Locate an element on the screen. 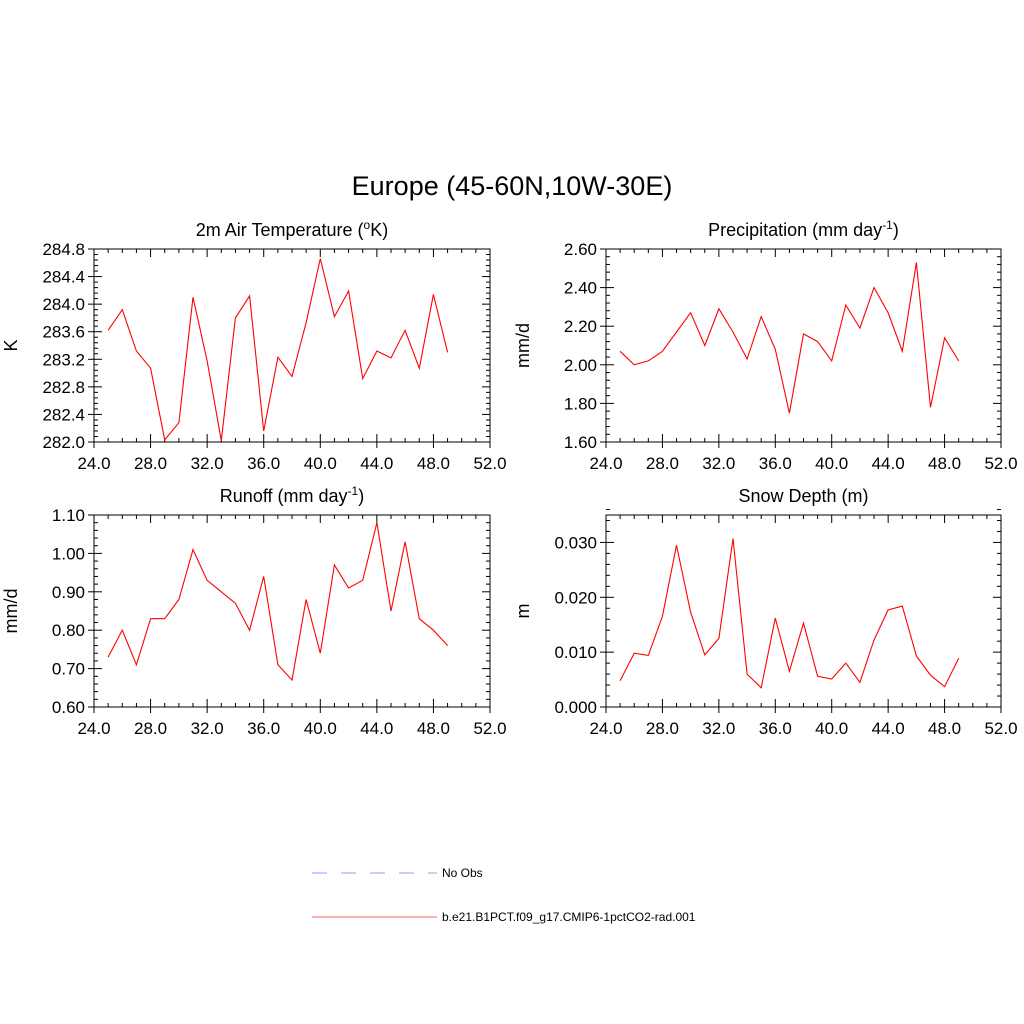  figure-title: Europe (45-60N,10W-30E) is located at coordinates (512, 186).